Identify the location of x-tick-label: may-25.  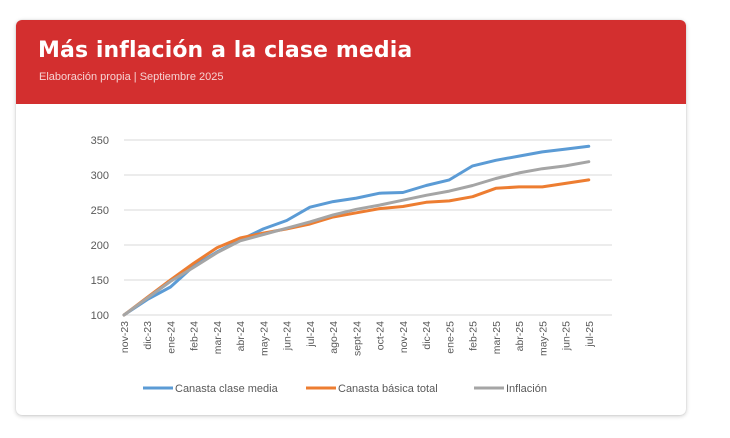
(543, 338).